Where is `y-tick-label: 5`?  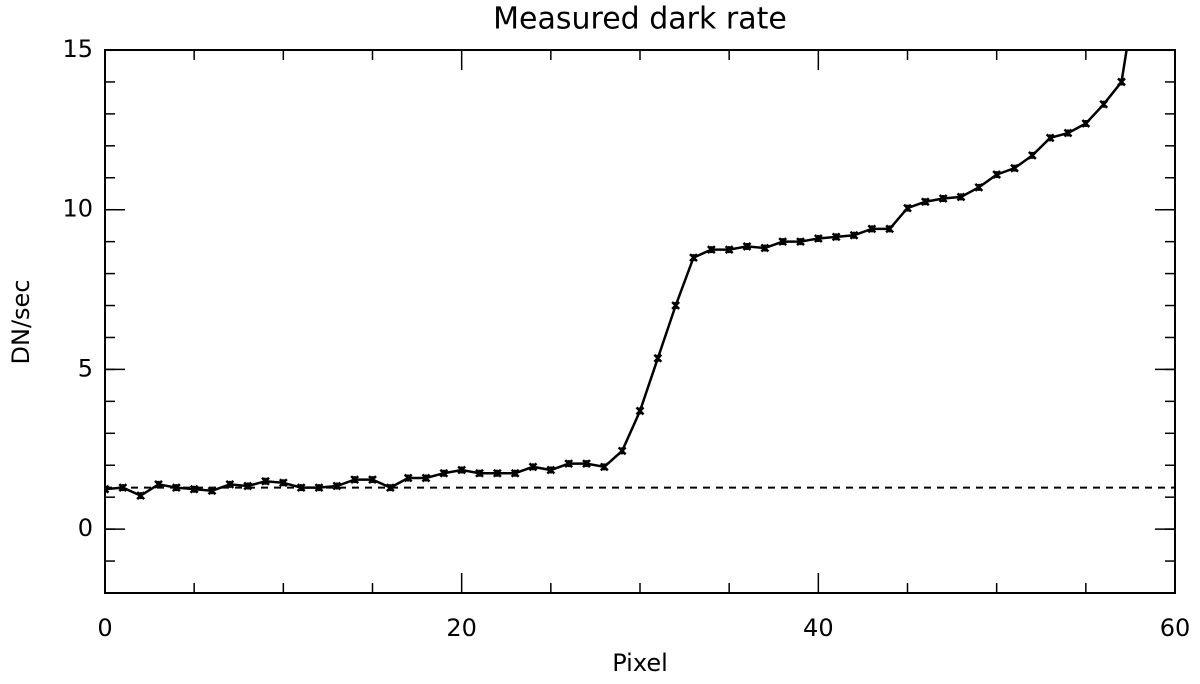 y-tick-label: 5 is located at coordinates (85, 368).